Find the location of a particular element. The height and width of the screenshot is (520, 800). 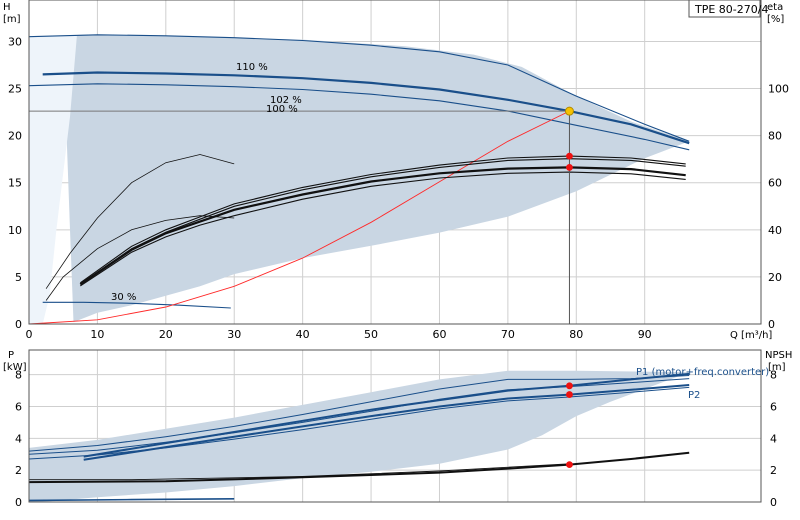

head-y-ticks-left: 0 5 10 15 20 25 30 is located at coordinates (15, 183).